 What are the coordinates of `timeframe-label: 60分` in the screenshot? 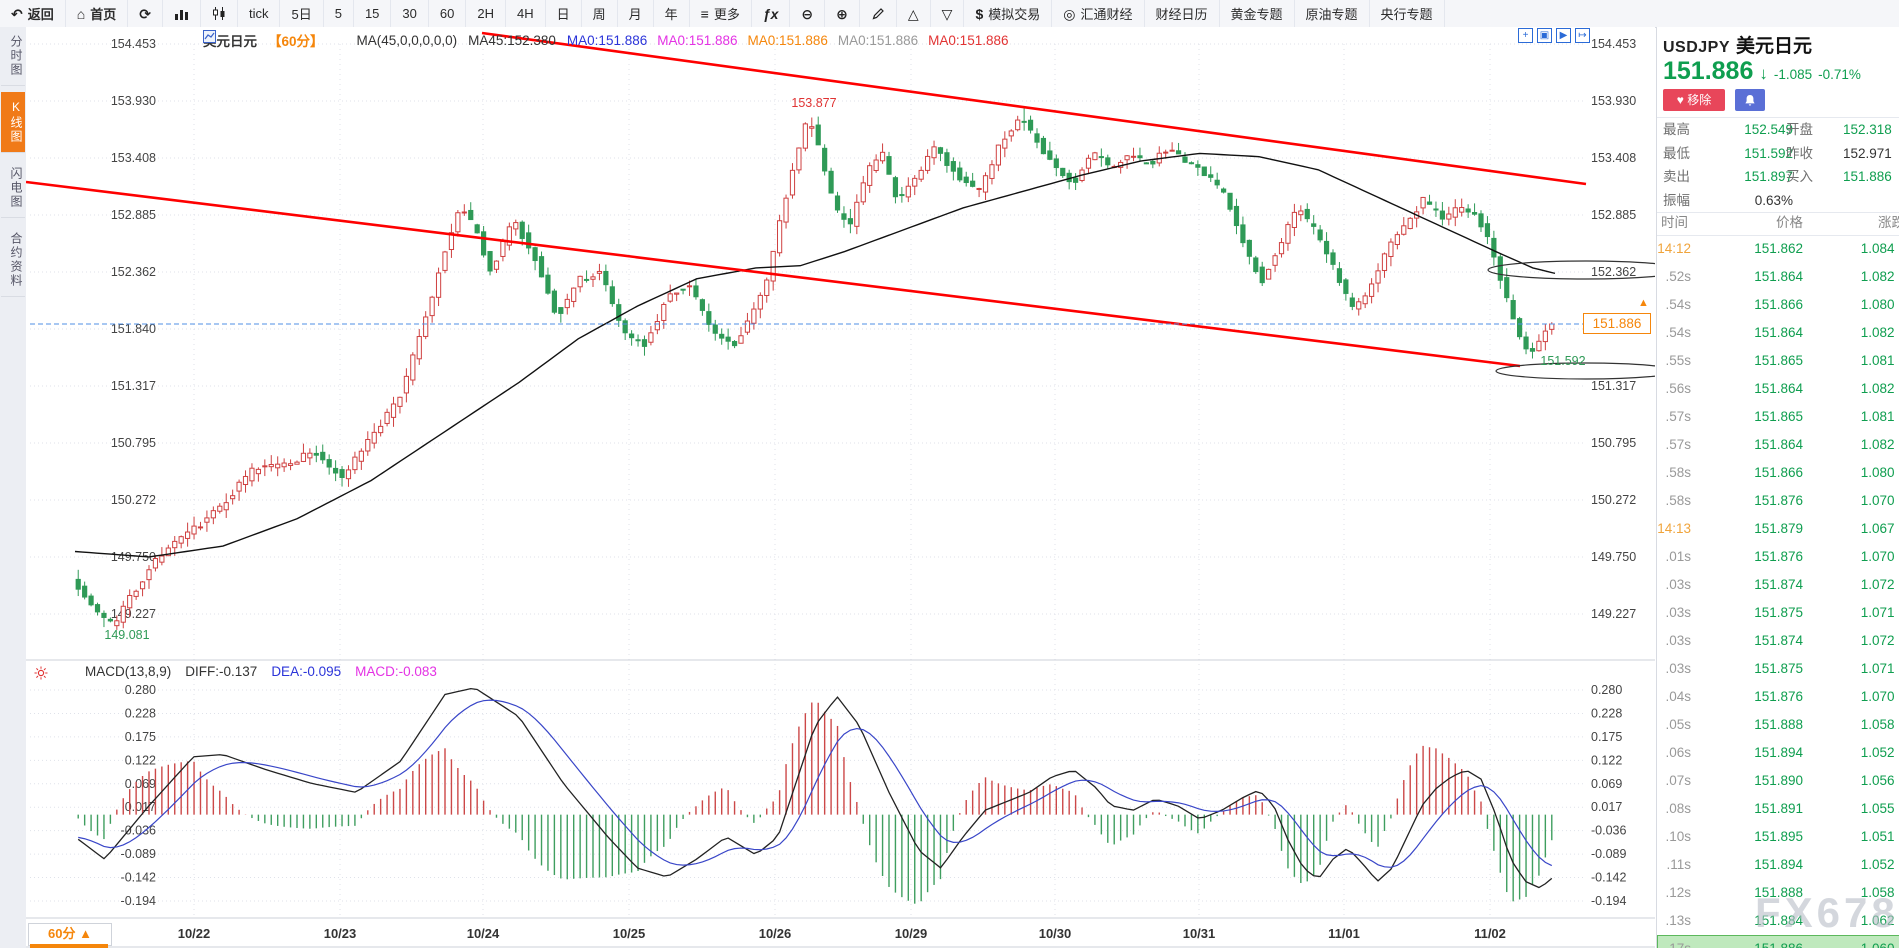 It's located at (62, 933).